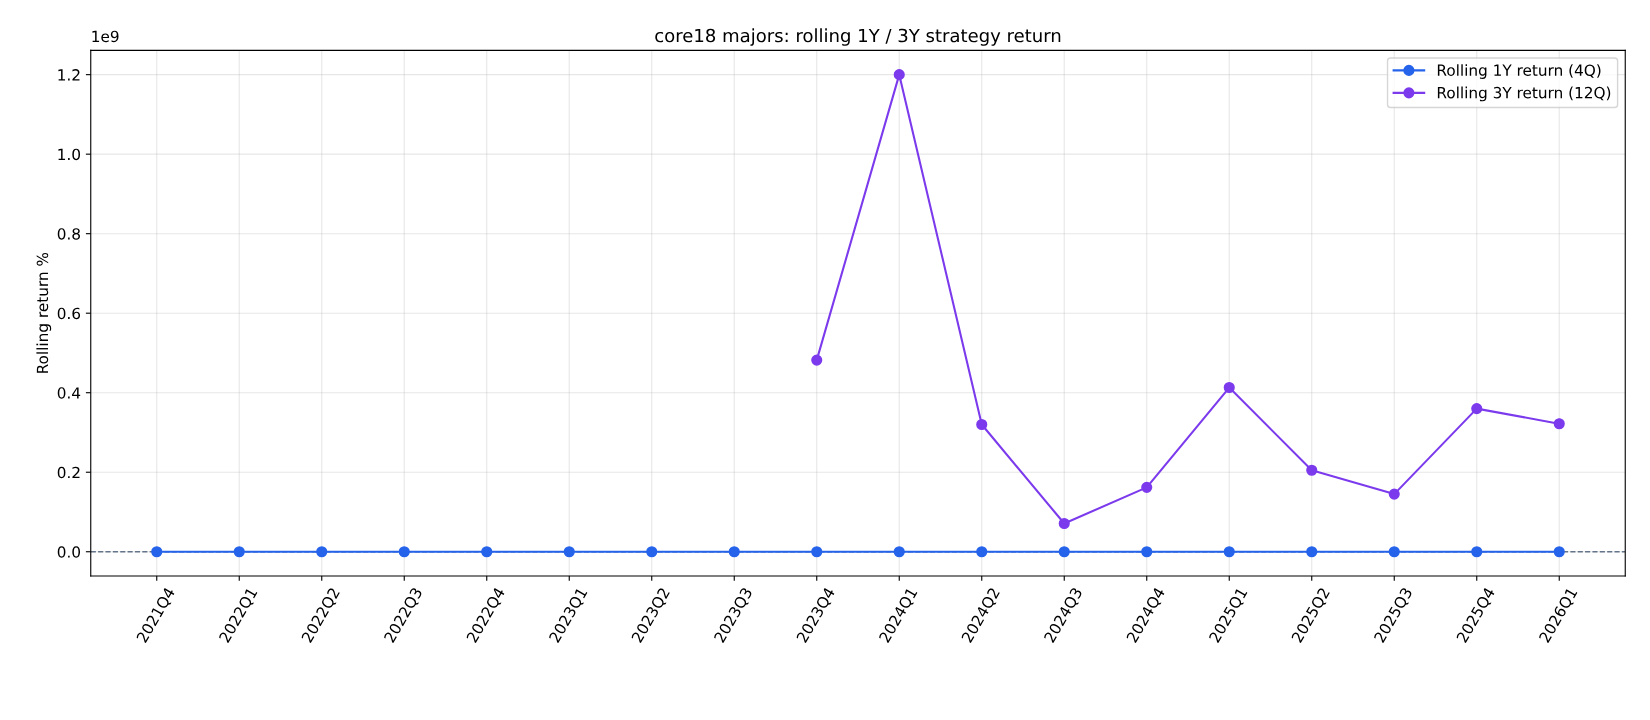 This screenshot has width=1650, height=720. Describe the element at coordinates (105, 36) in the screenshot. I see `text: 1e9` at that location.